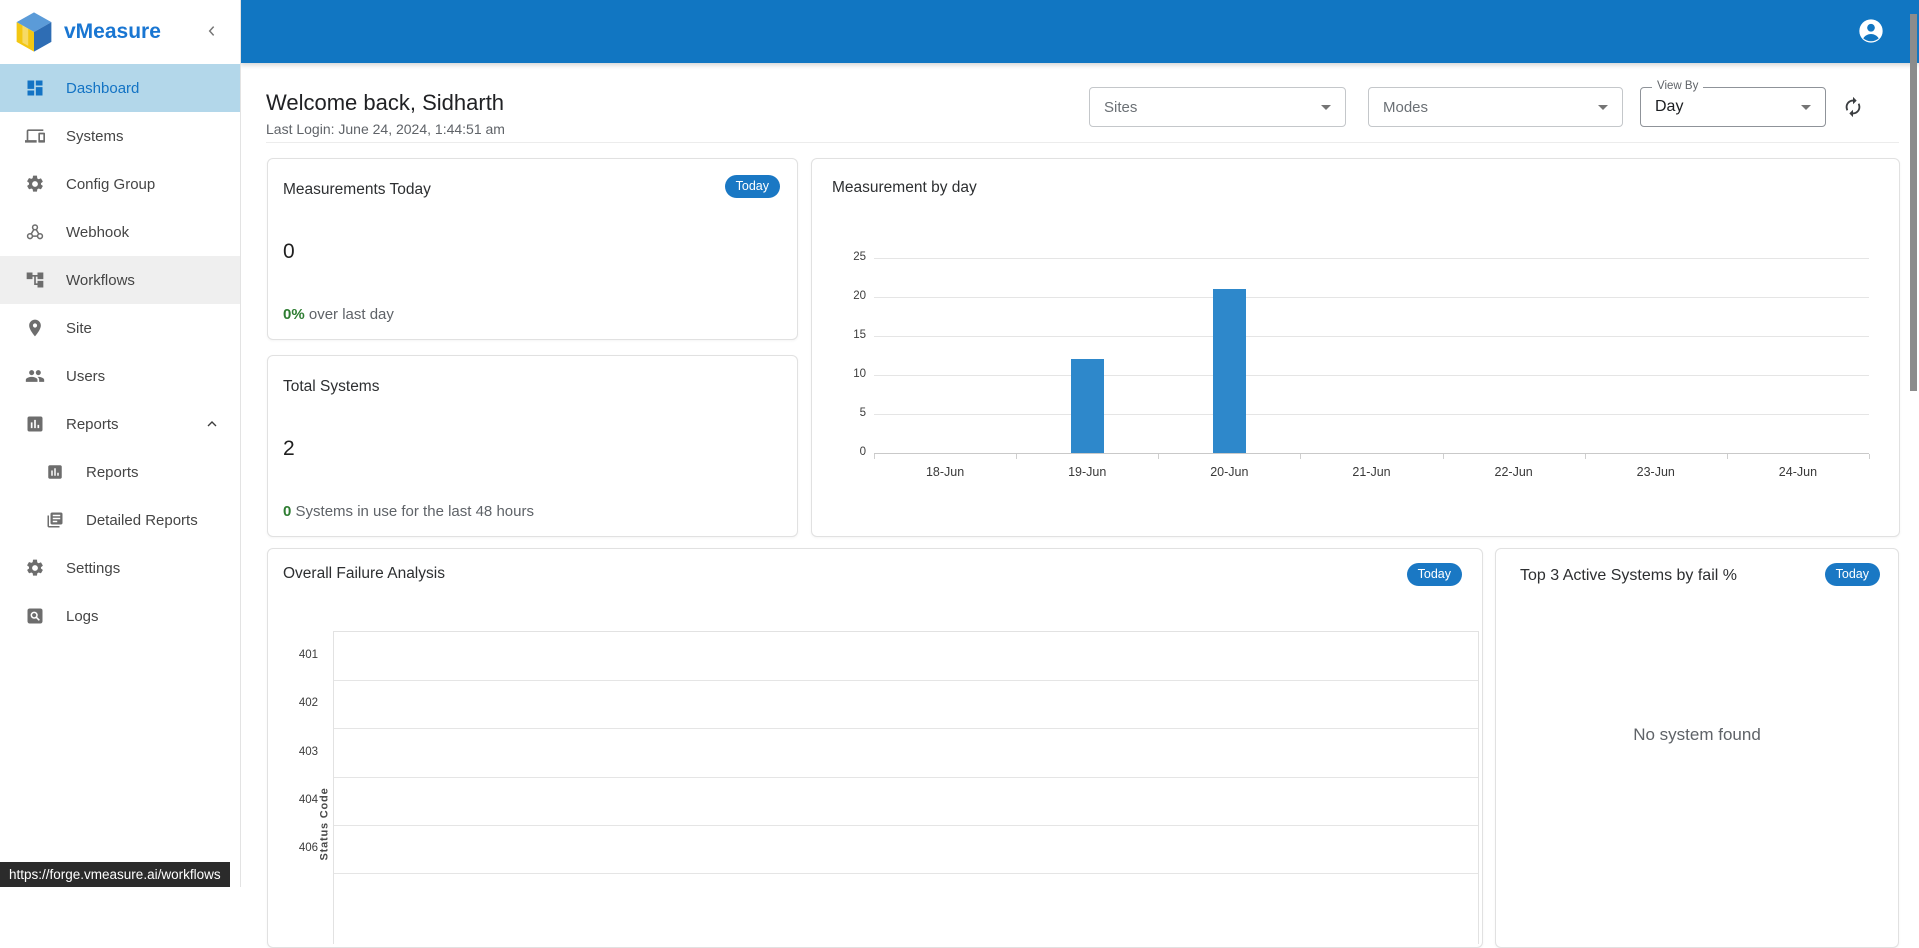 Image resolution: width=1919 pixels, height=948 pixels. What do you see at coordinates (86, 376) in the screenshot?
I see `sidebar-item-label: Users` at bounding box center [86, 376].